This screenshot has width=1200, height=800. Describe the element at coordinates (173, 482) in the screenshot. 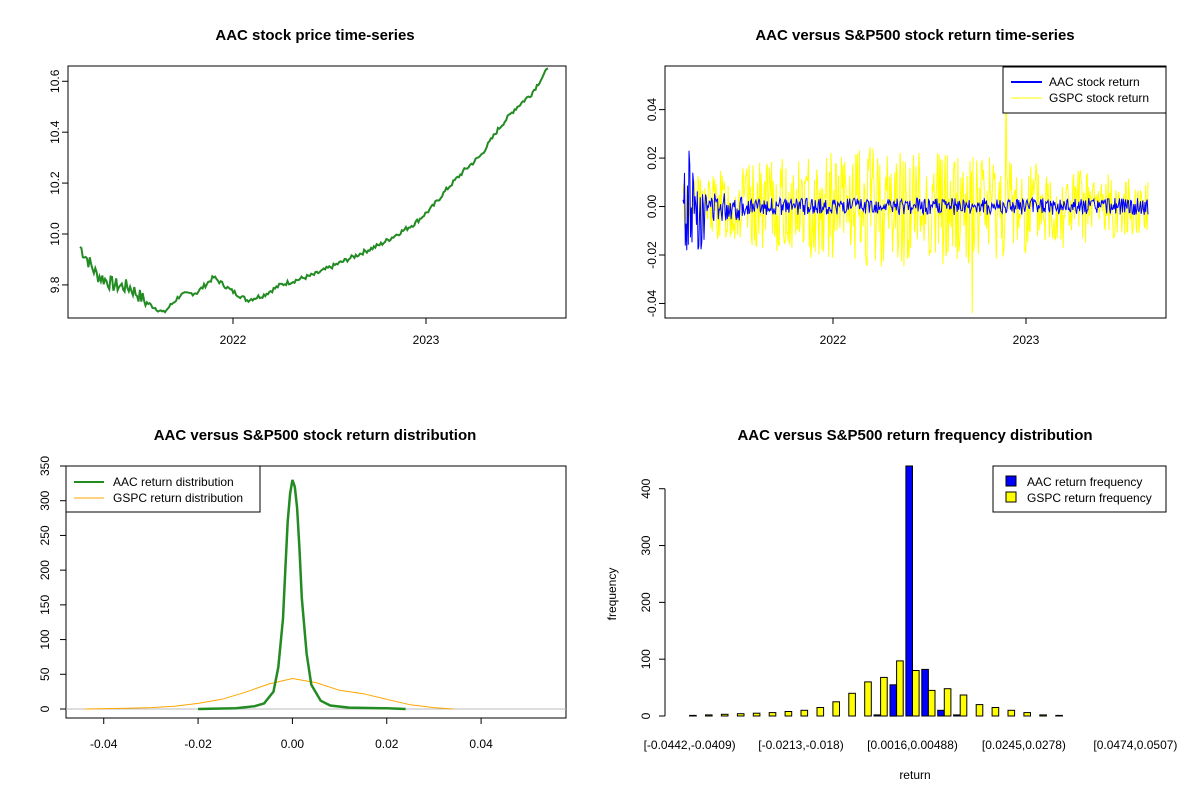

I see `legend-label-AAC: AAC return distribution` at that location.